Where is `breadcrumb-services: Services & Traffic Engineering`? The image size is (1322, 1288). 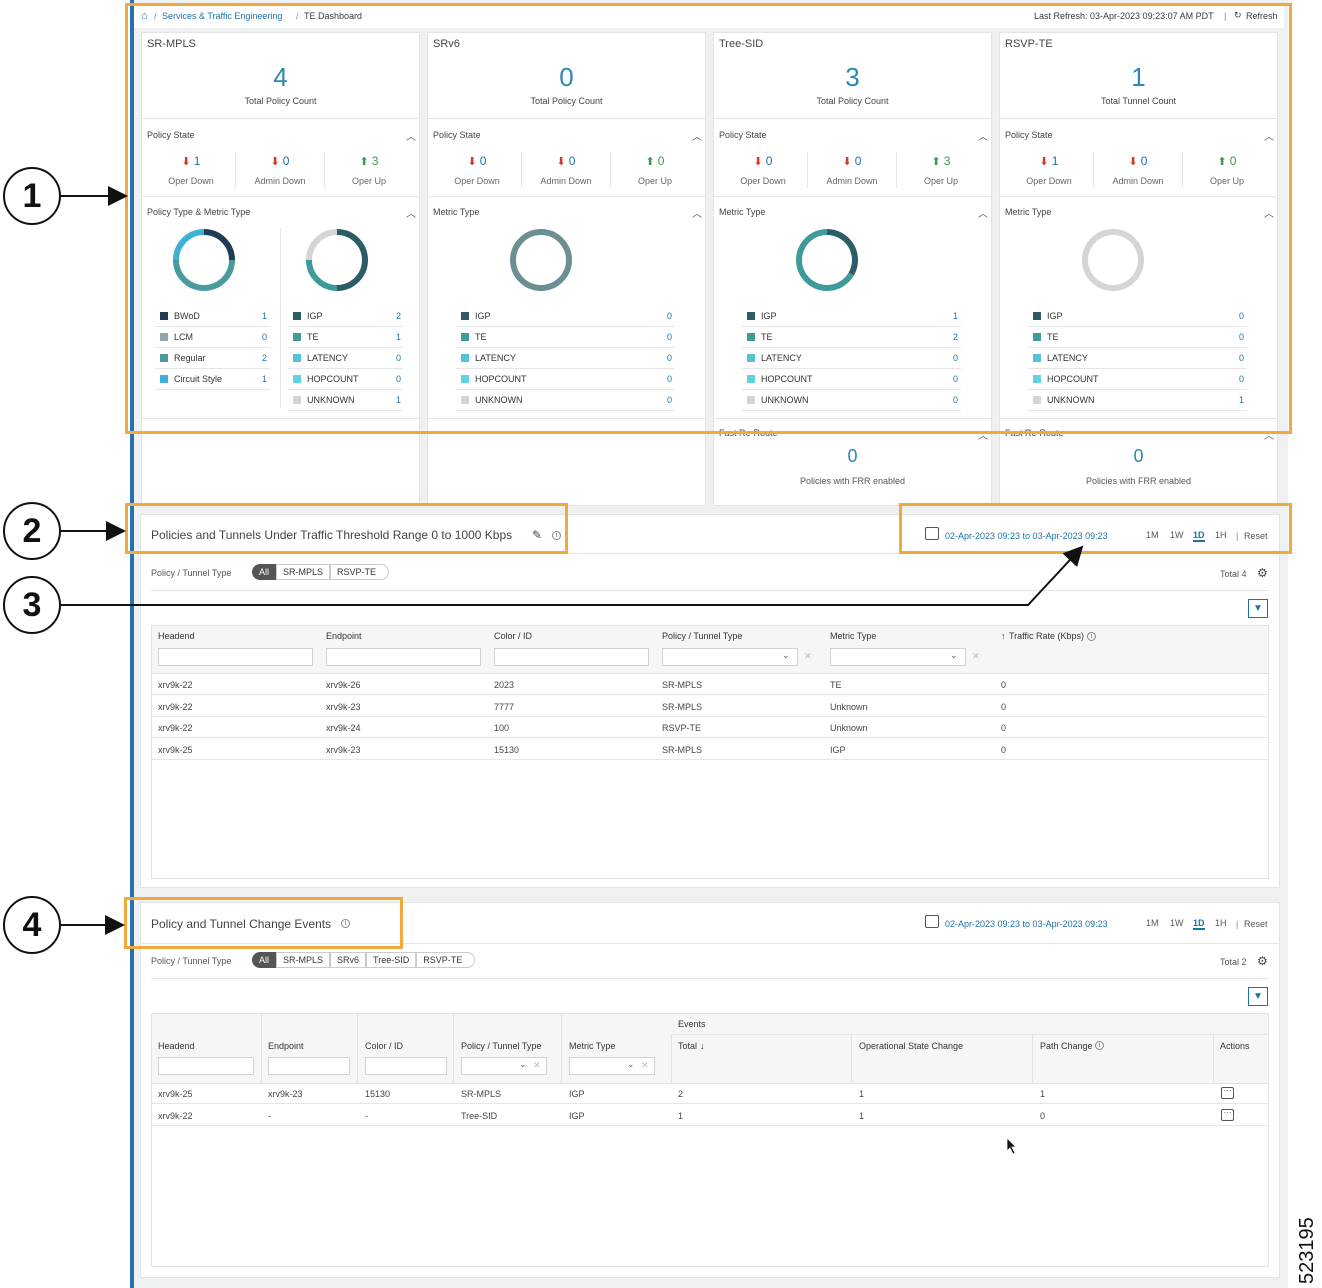
breadcrumb-services: Services & Traffic Engineering is located at coordinates (222, 16).